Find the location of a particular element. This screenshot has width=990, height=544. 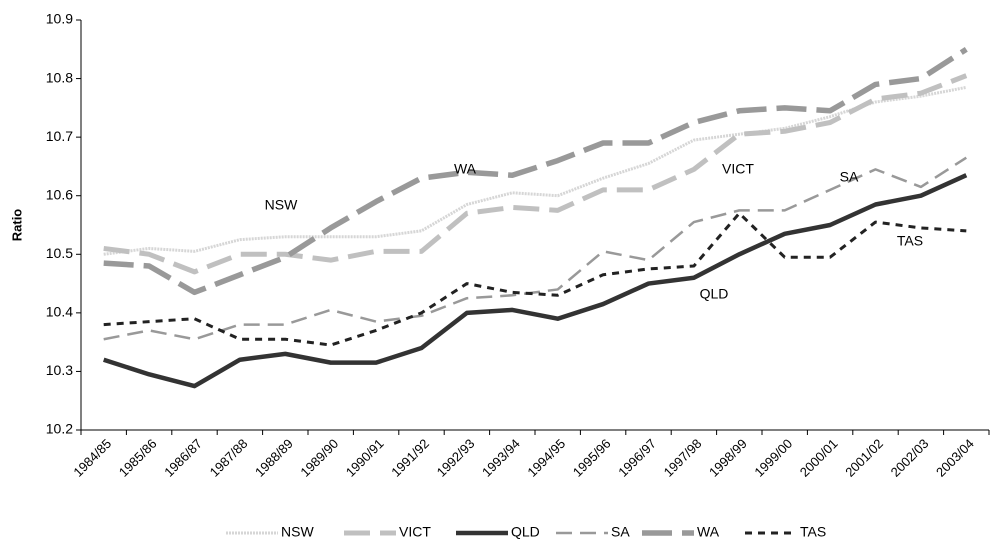

x-tick-label: 1987/88 is located at coordinates (229, 458).